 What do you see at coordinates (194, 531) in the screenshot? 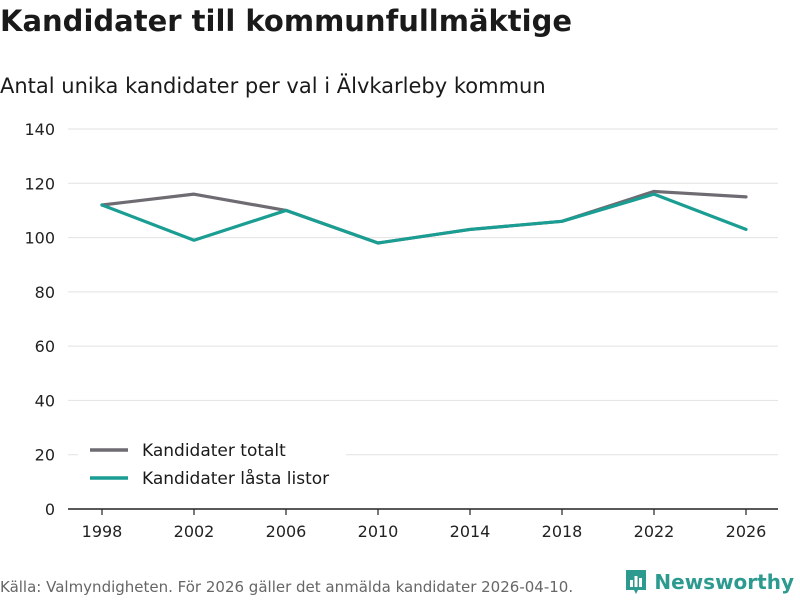
I see `x-tick-label: 2002` at bounding box center [194, 531].